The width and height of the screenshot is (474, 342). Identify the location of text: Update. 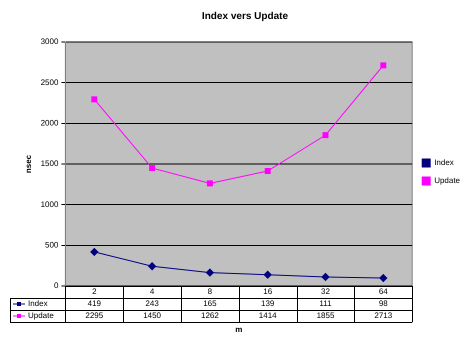
(41, 315).